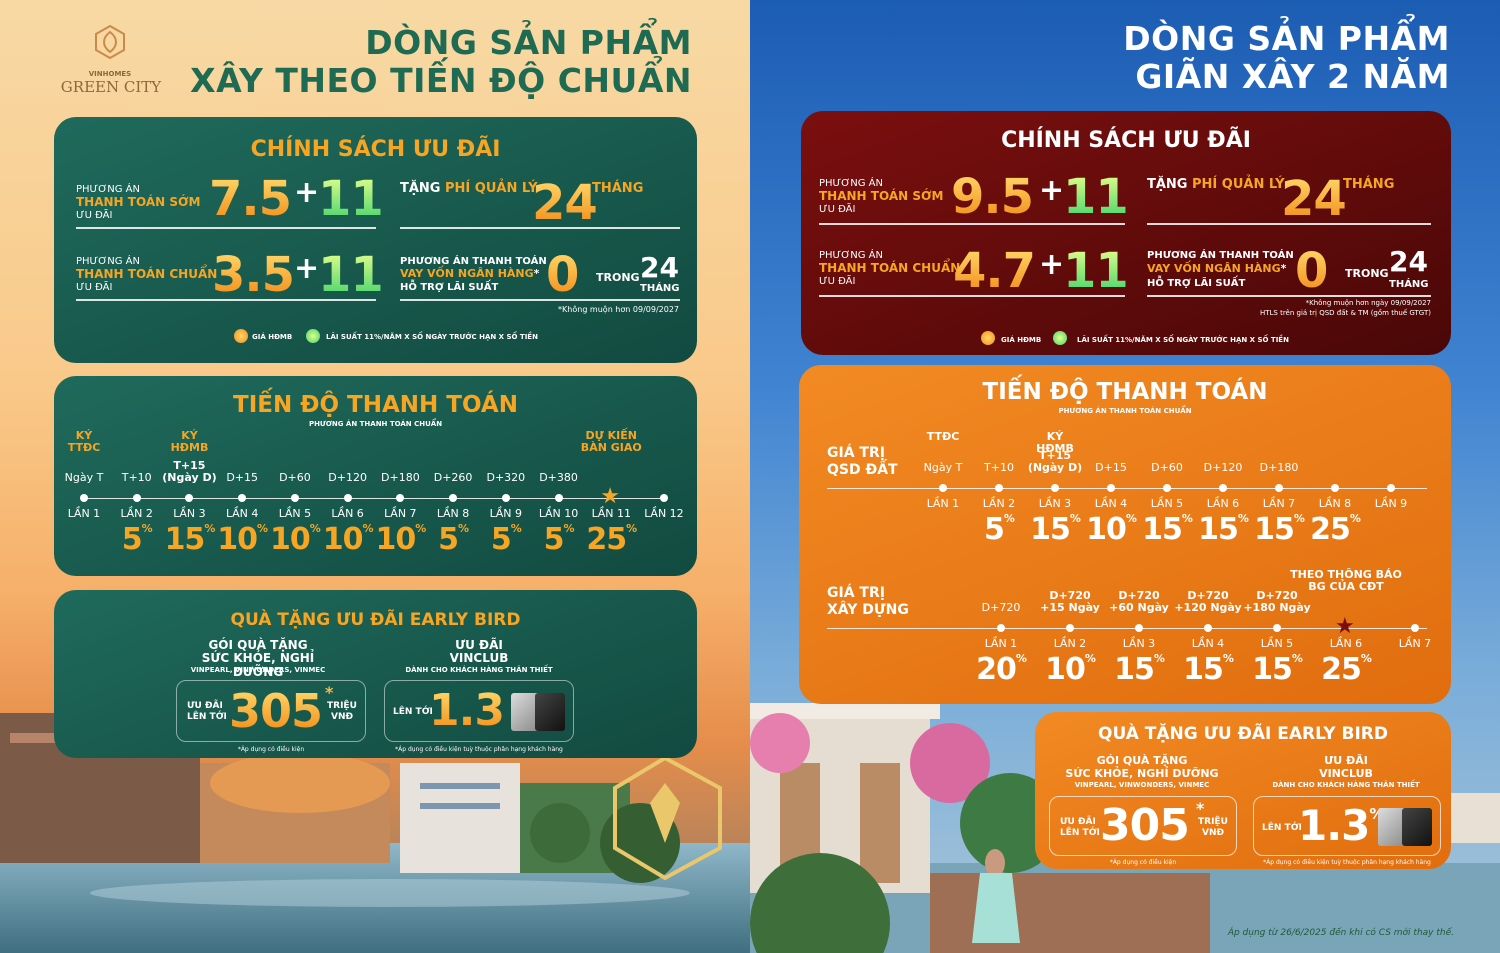 The width and height of the screenshot is (1500, 953). What do you see at coordinates (295, 513) in the screenshot?
I see `milestone-number-label: LẦN 5` at bounding box center [295, 513].